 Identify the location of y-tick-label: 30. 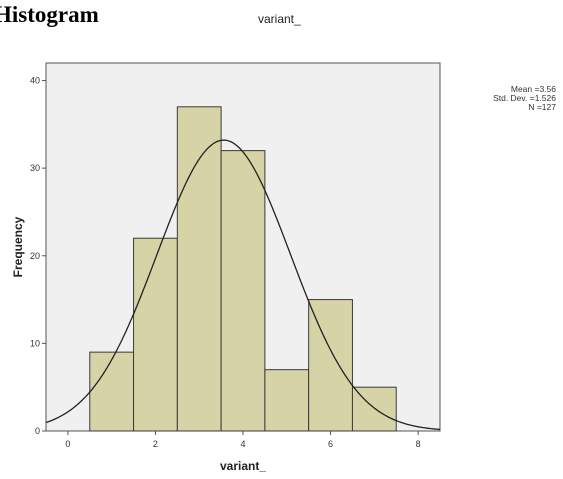
(35, 168).